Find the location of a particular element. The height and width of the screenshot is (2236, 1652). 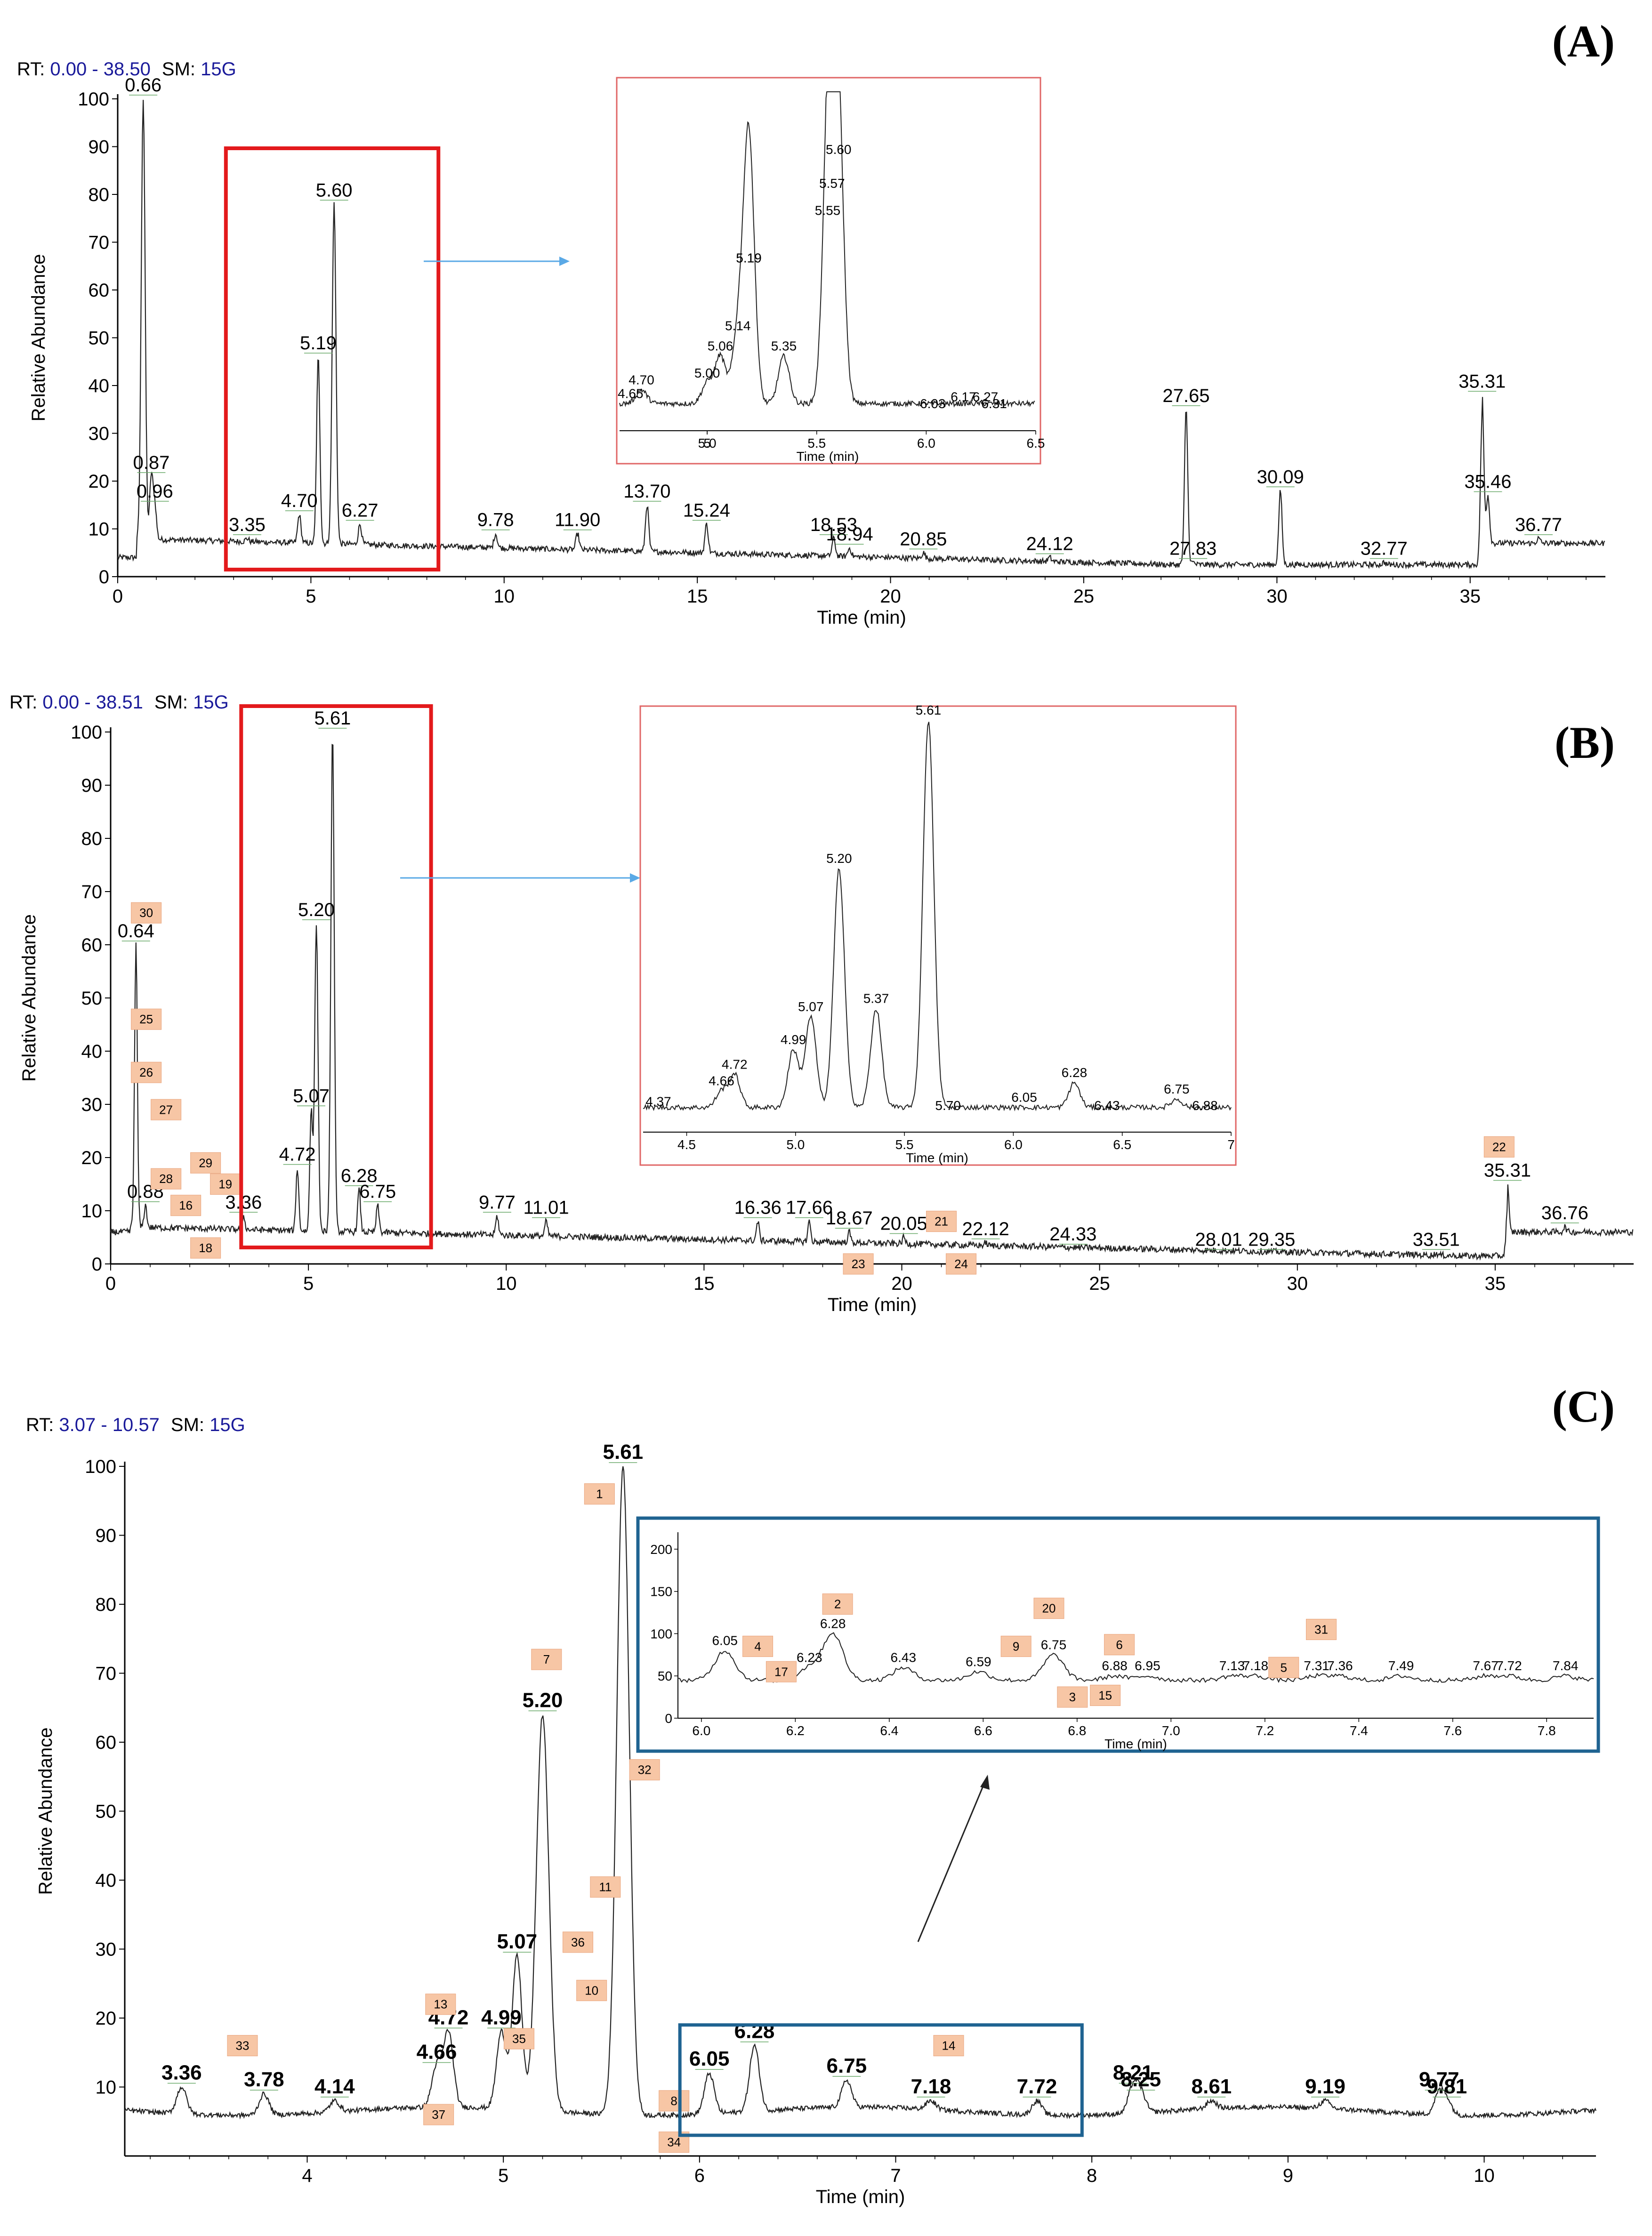

x-tick-label: 20 is located at coordinates (890, 596).